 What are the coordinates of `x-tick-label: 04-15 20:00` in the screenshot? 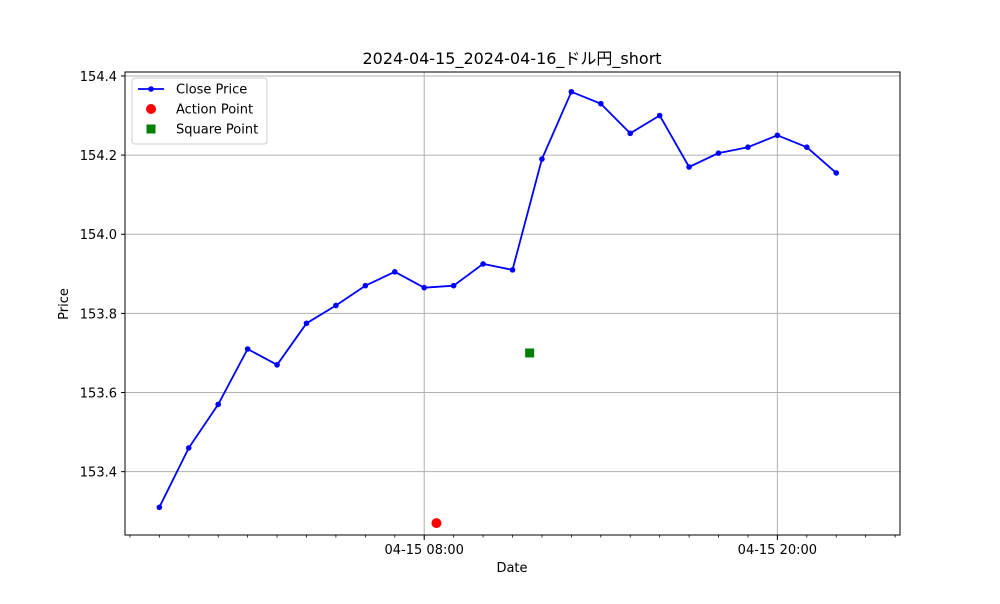 It's located at (777, 550).